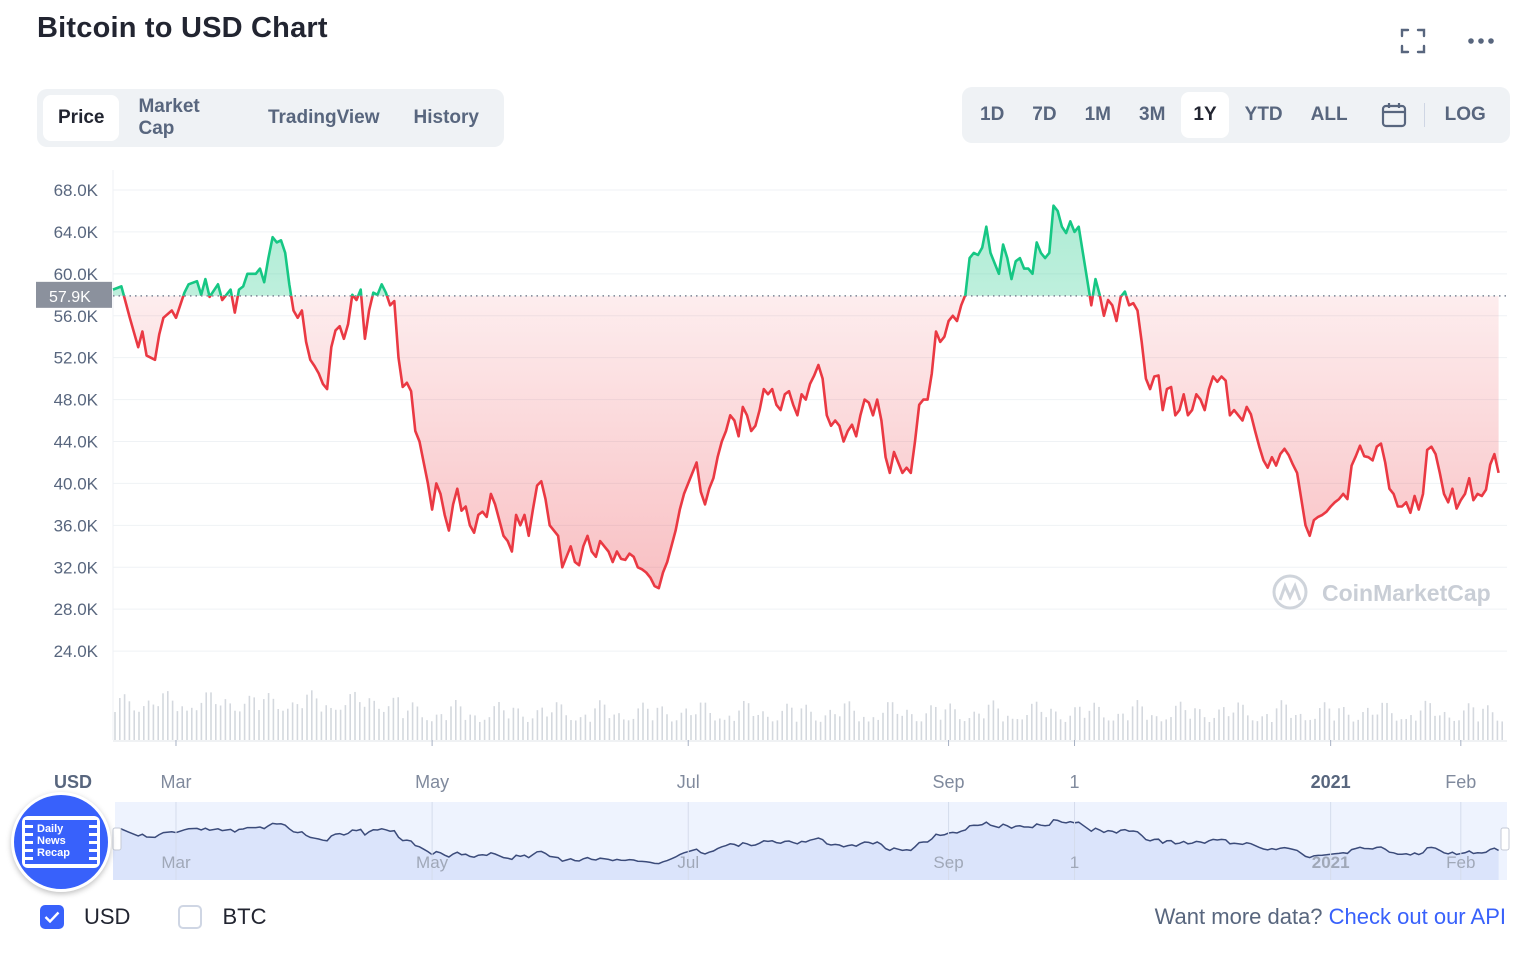 Image resolution: width=1536 pixels, height=967 pixels. I want to click on navigator-left-handle, so click(117, 839).